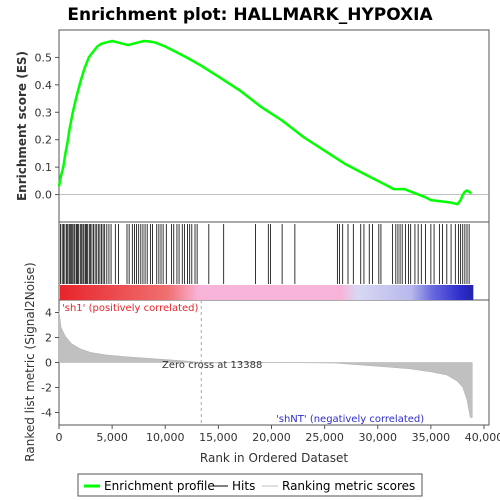 The image size is (500, 500). What do you see at coordinates (44, 195) in the screenshot?
I see `es-y-tick-label: 0.0` at bounding box center [44, 195].